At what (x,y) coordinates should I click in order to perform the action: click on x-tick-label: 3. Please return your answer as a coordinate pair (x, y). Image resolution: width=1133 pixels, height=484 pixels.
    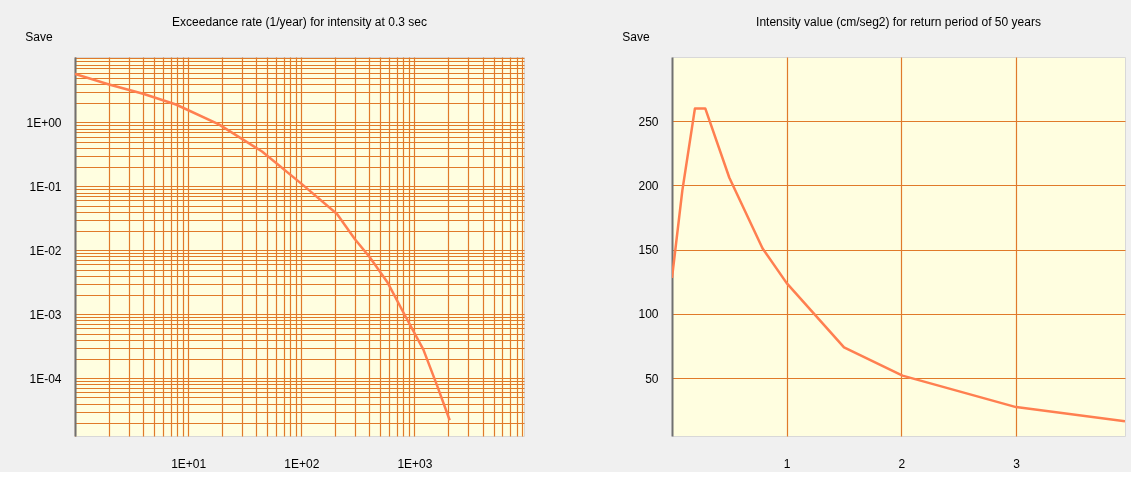
    Looking at the image, I should click on (1017, 463).